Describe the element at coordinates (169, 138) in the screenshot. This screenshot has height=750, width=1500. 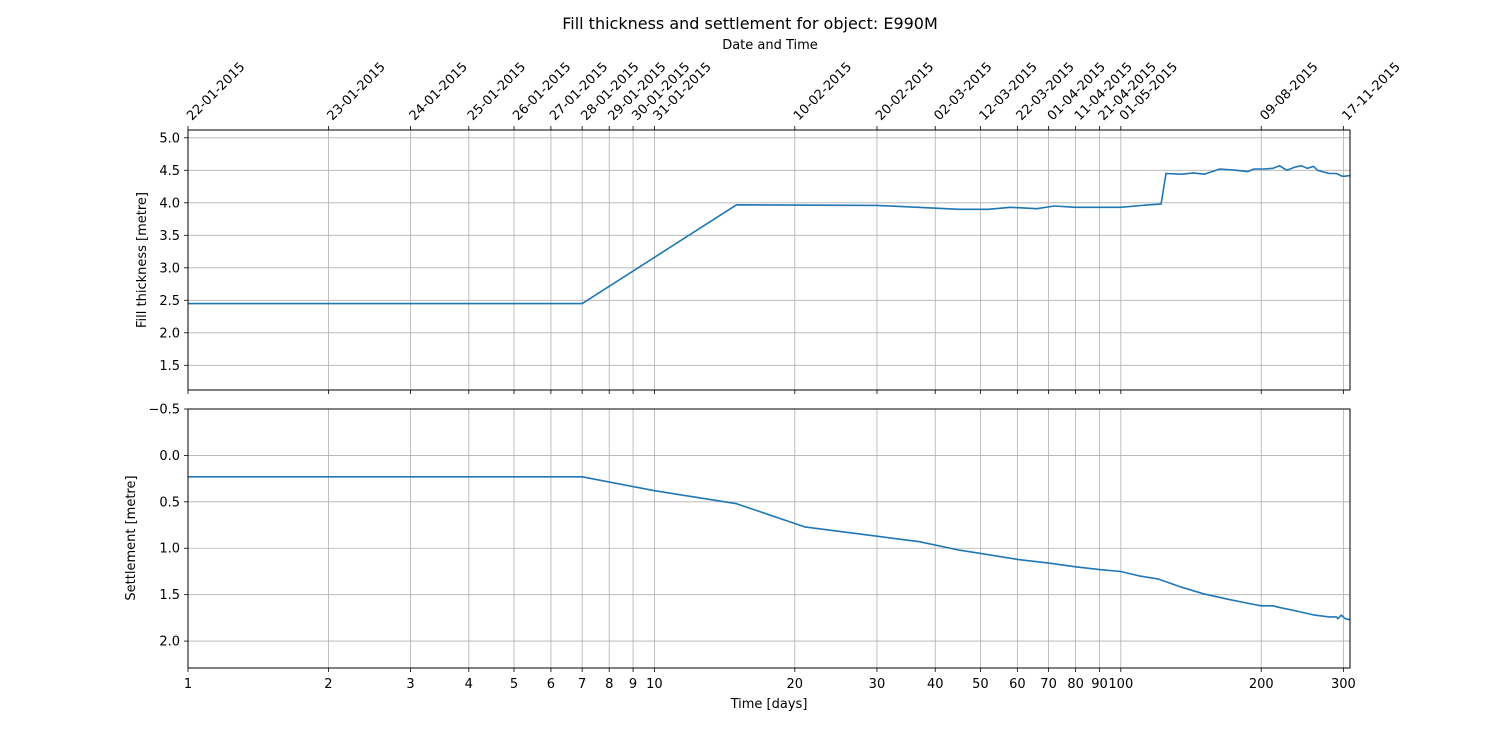
I see `y-tick-label: 5.0` at that location.